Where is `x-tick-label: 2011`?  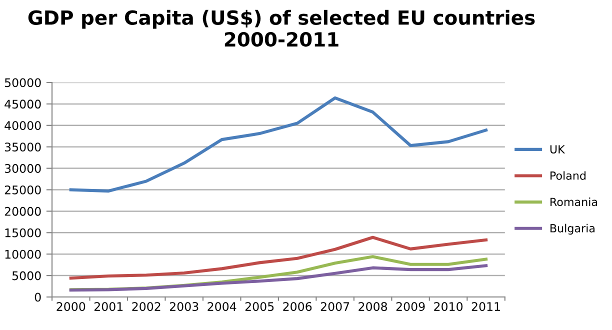 x-tick-label: 2011 is located at coordinates (486, 306).